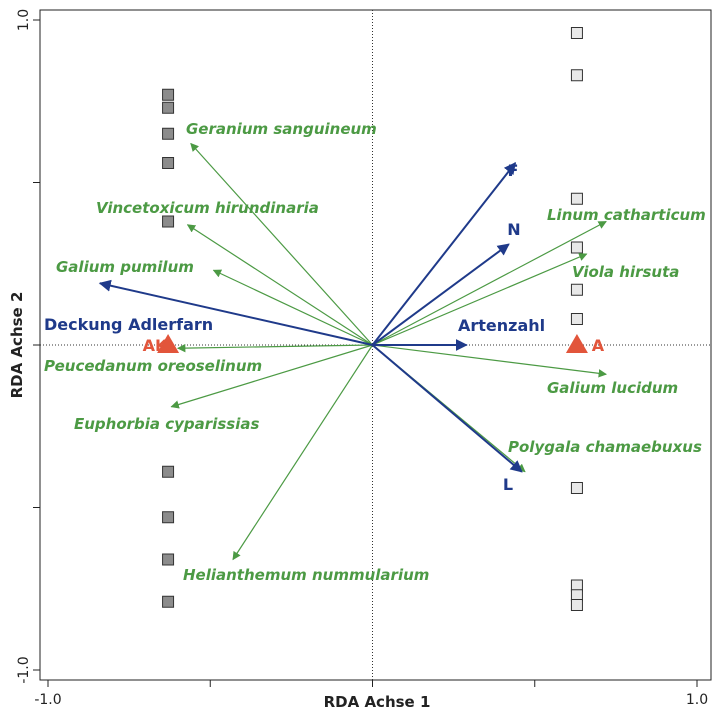 This screenshot has height=714, width=721. I want to click on species-label: Euphorbia cyparissias, so click(166, 424).